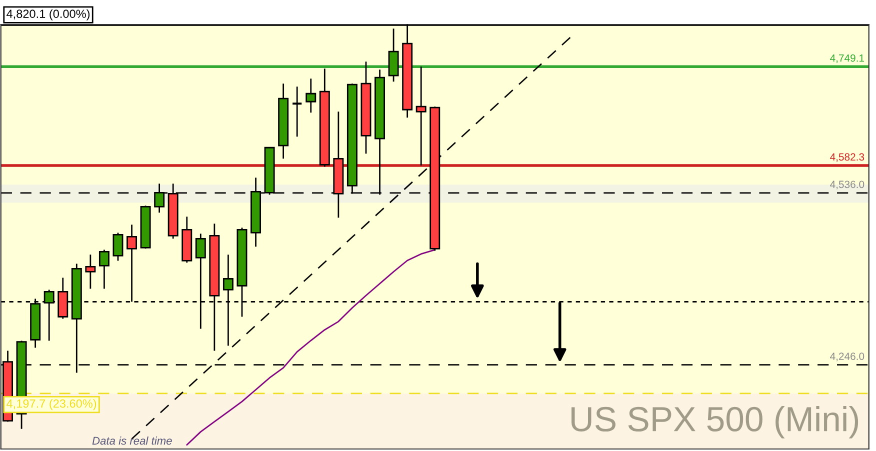  I want to click on ref-line-label: 4,749.1, so click(847, 58).